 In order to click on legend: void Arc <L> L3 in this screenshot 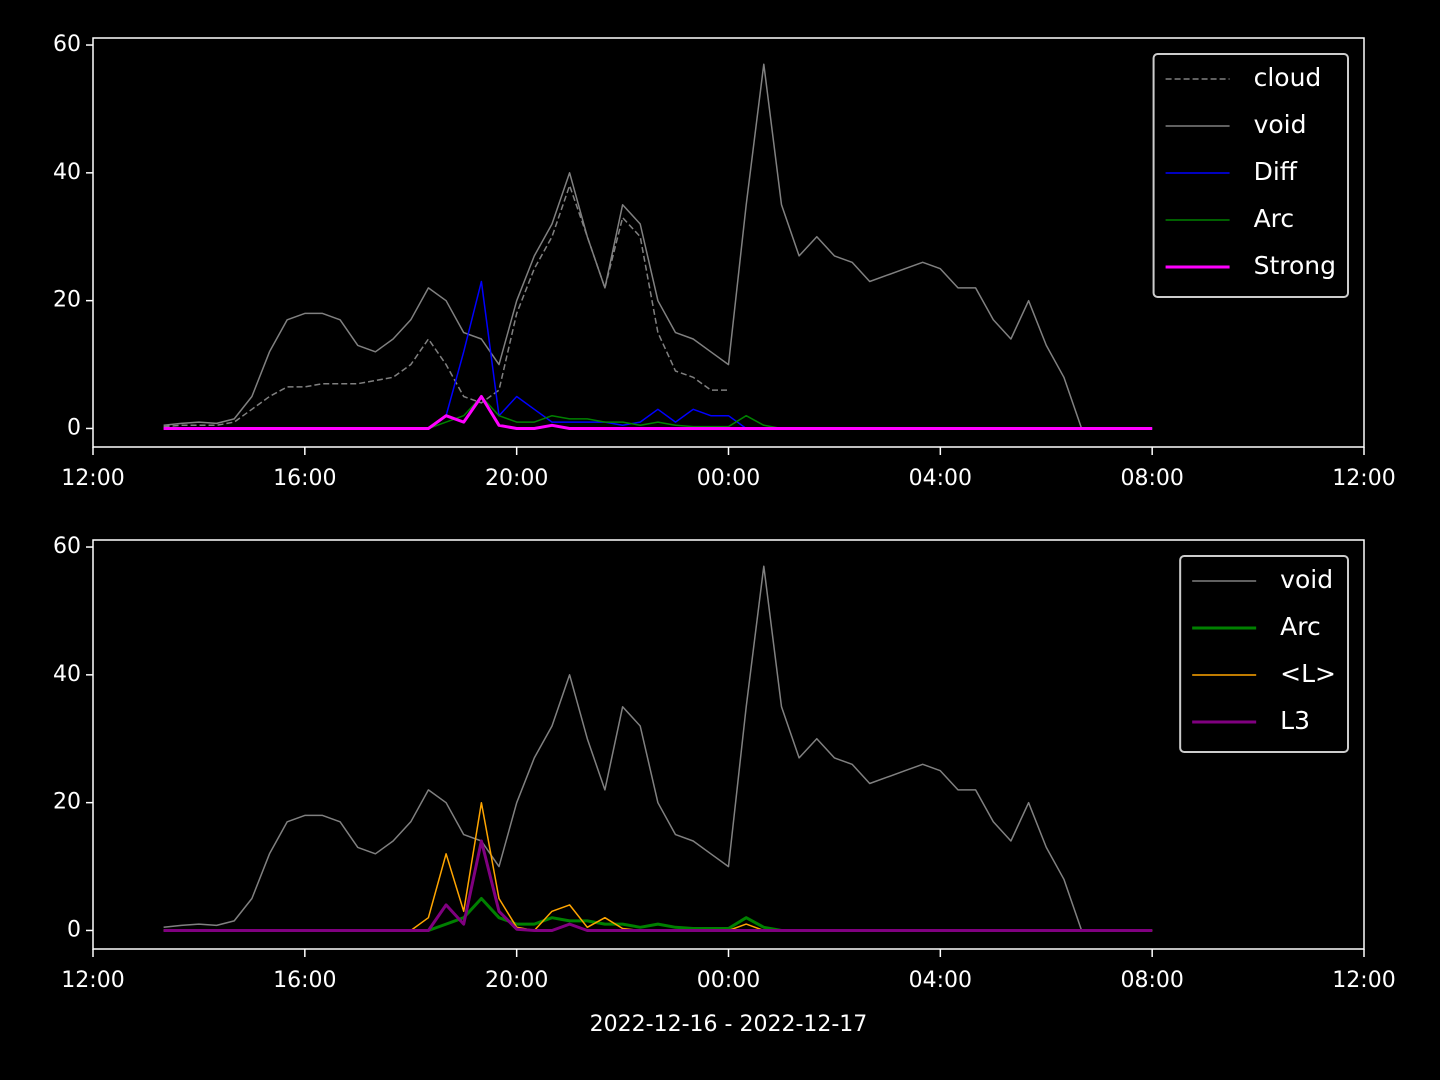, I will do `click(1264, 654)`.